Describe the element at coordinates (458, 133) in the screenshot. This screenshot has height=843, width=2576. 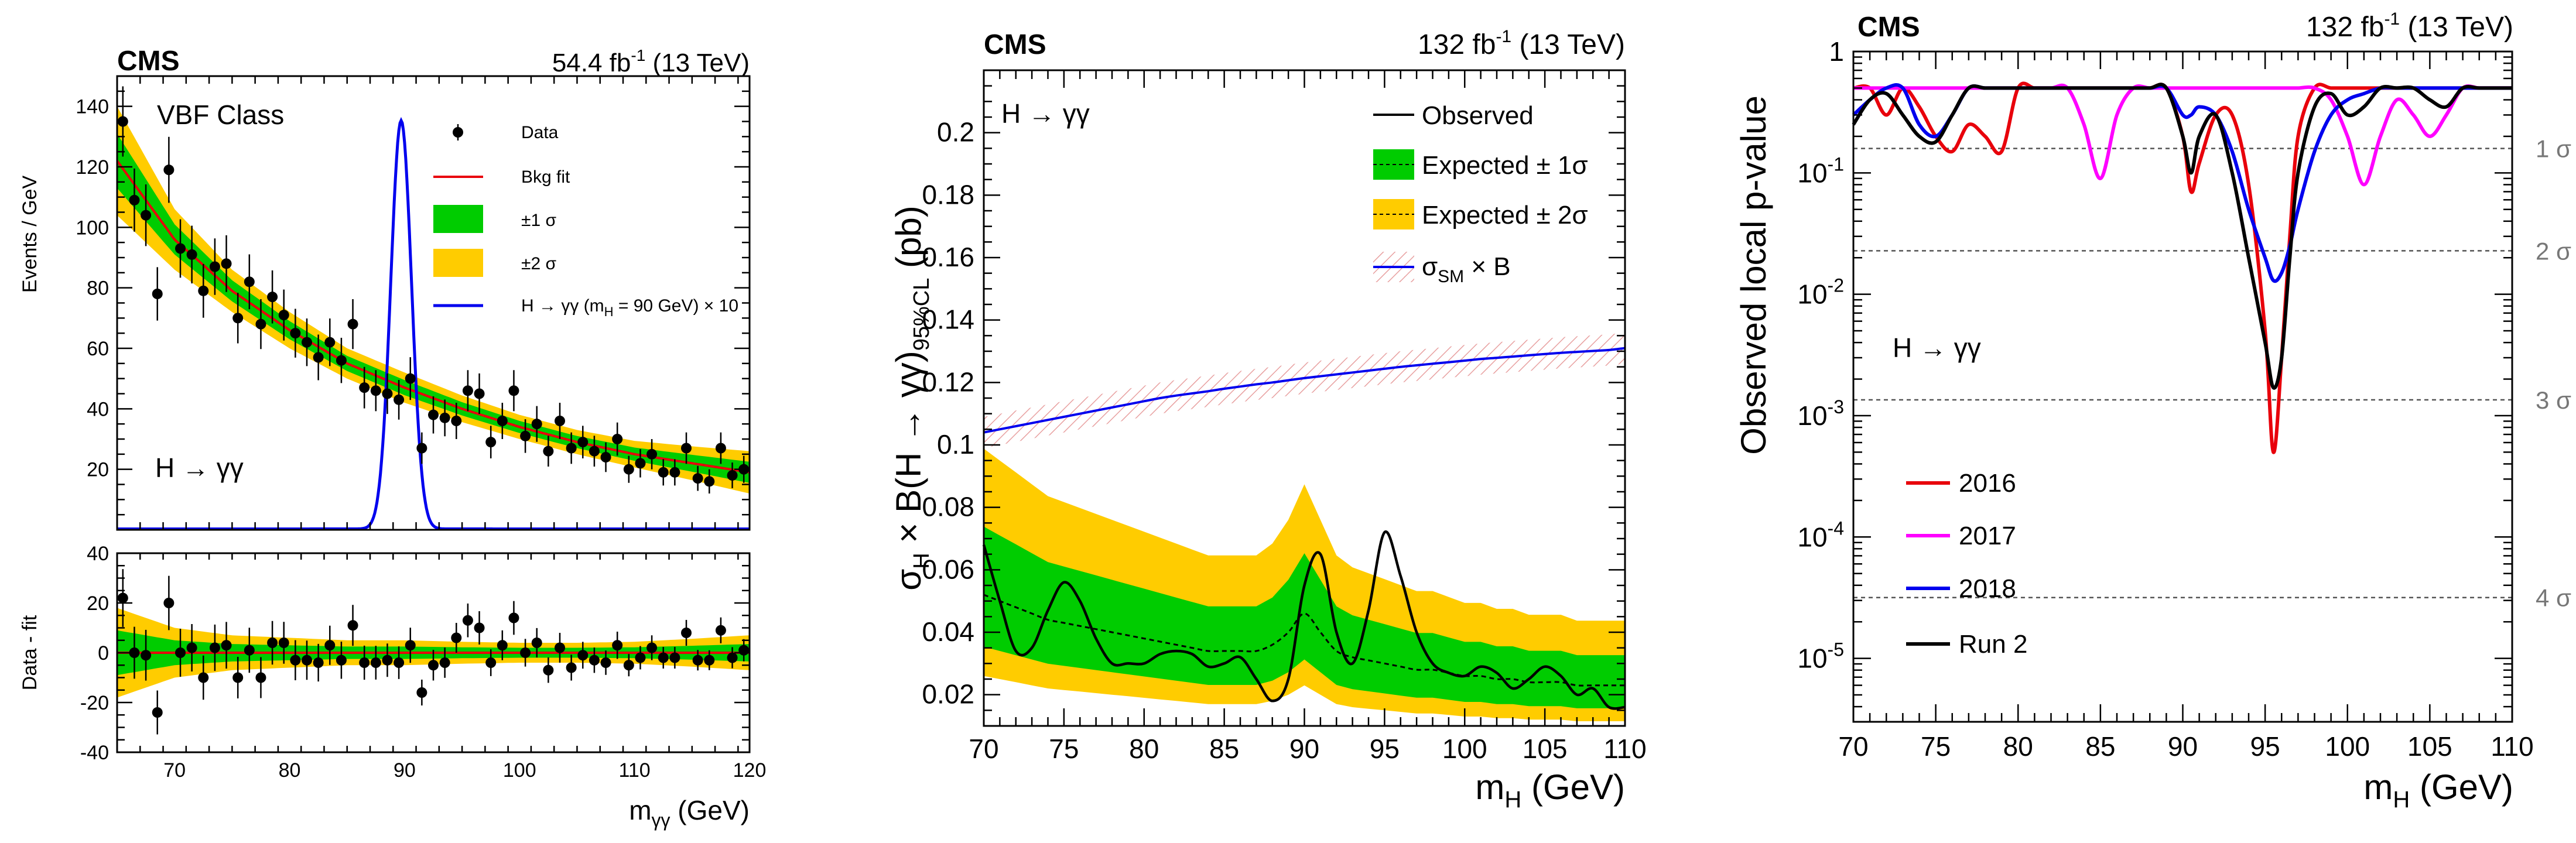
I see `p1-legend-data-marker` at that location.